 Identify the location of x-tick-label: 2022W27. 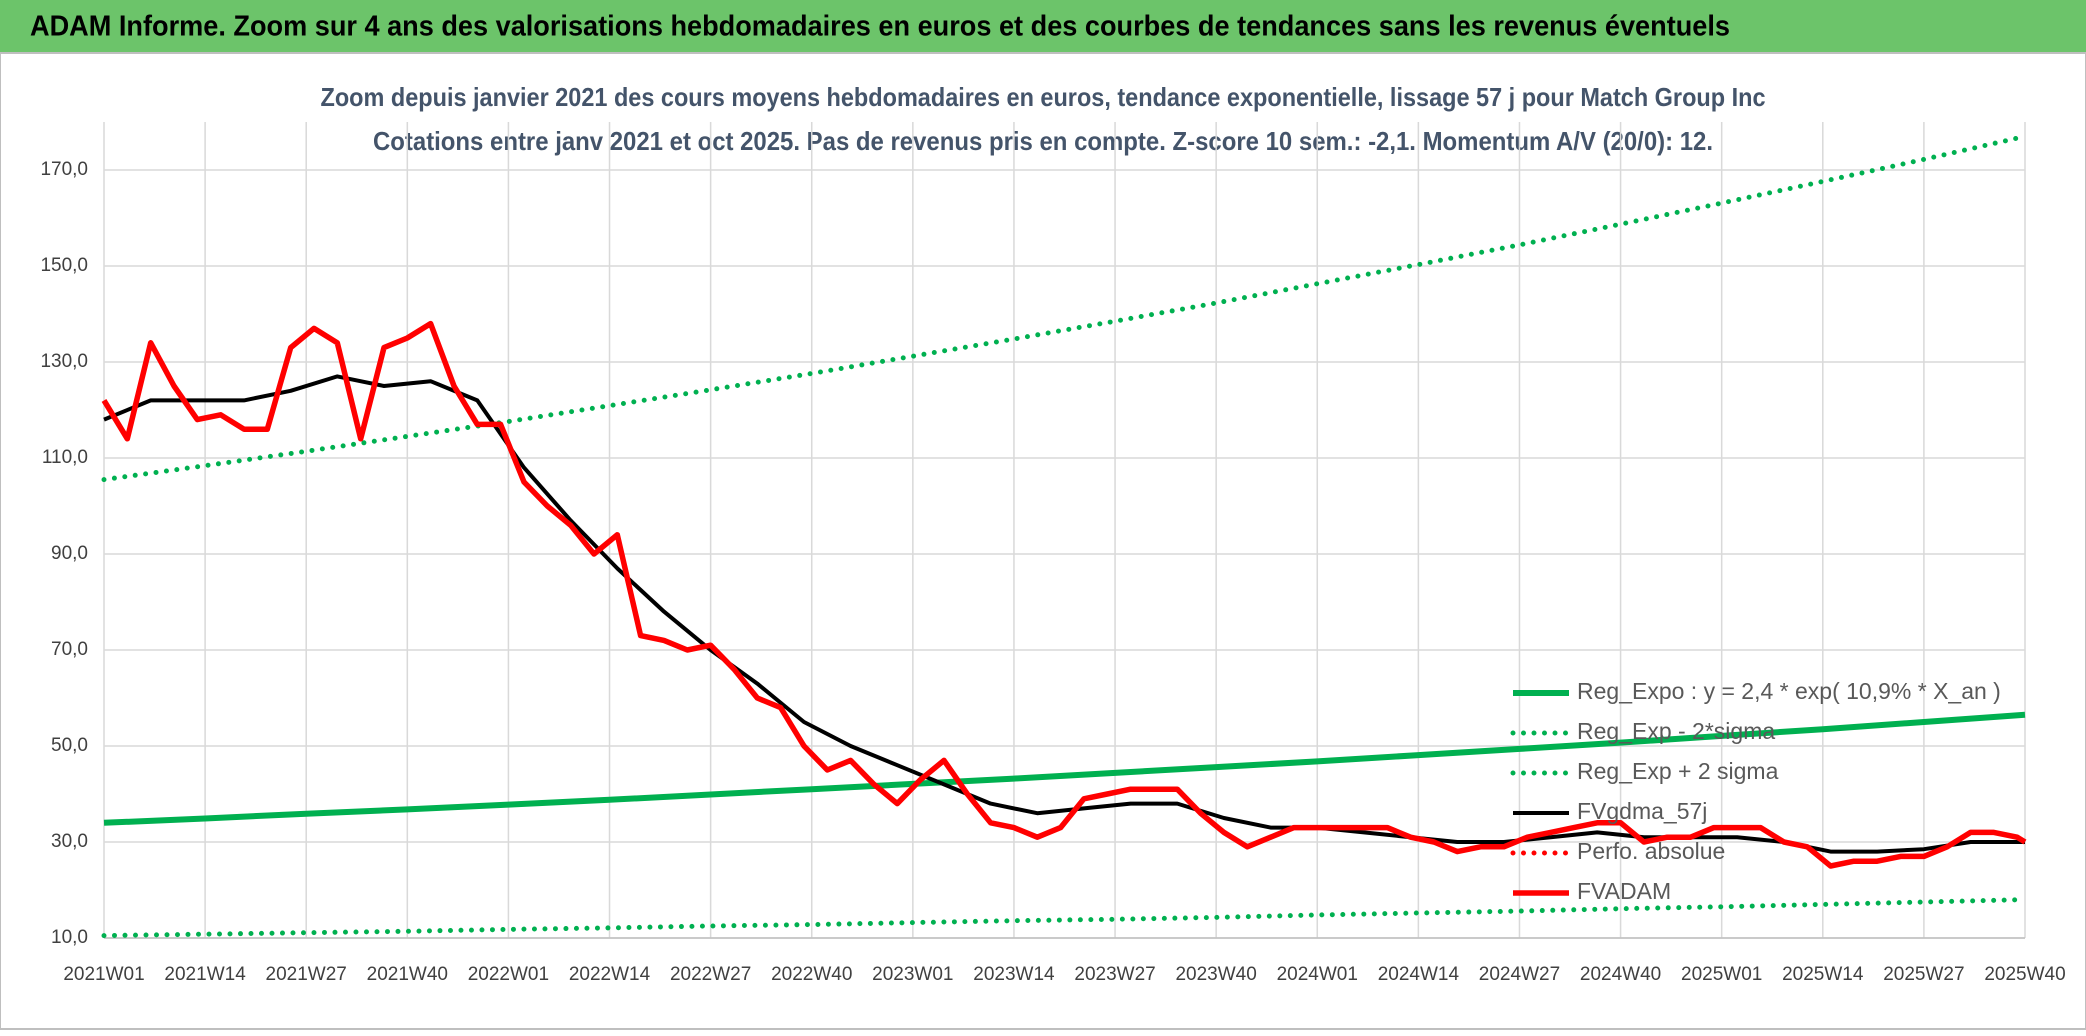
(710, 974).